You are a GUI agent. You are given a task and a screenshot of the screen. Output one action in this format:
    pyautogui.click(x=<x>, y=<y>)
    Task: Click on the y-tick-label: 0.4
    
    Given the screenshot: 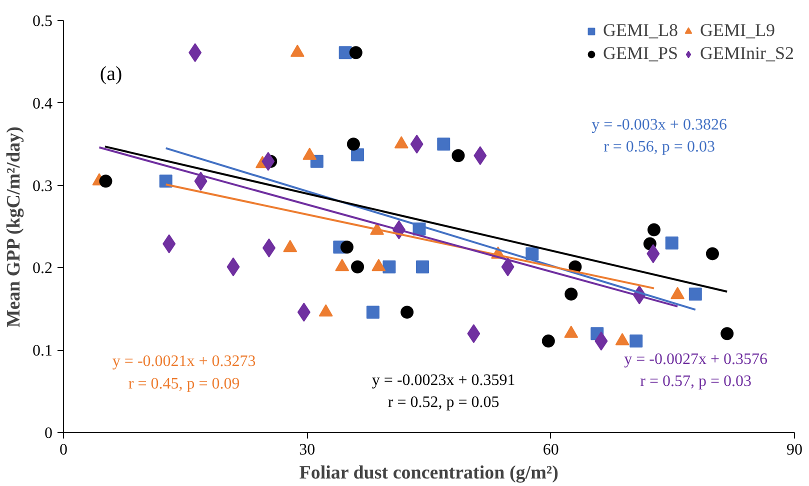 What is the action you would take?
    pyautogui.click(x=42, y=103)
    